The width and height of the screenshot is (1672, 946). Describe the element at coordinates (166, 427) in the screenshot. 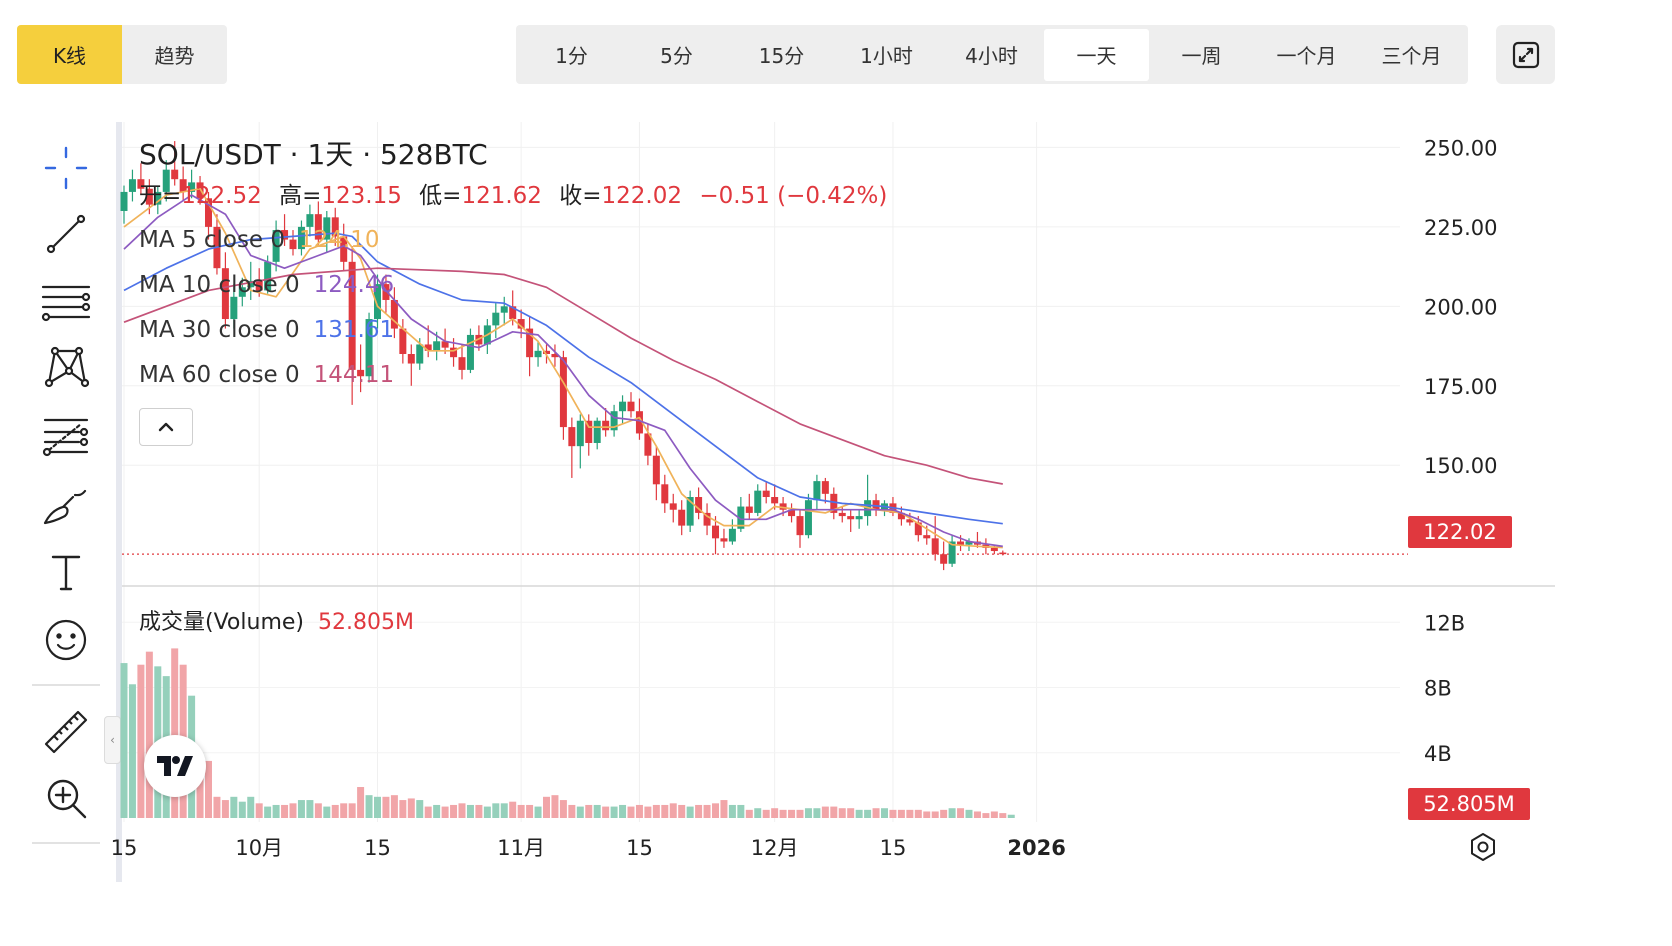

I see `collapse-legend-button` at that location.